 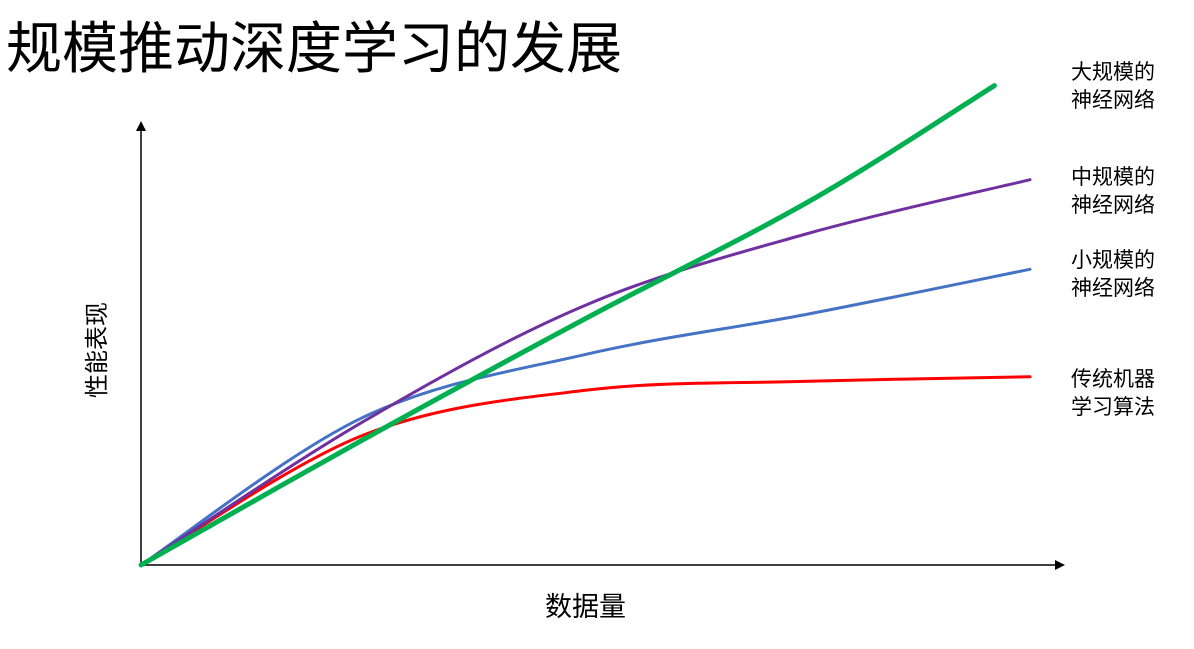 I want to click on legend-label-small-network: 小规模的 神经网络, so click(x=1131, y=274).